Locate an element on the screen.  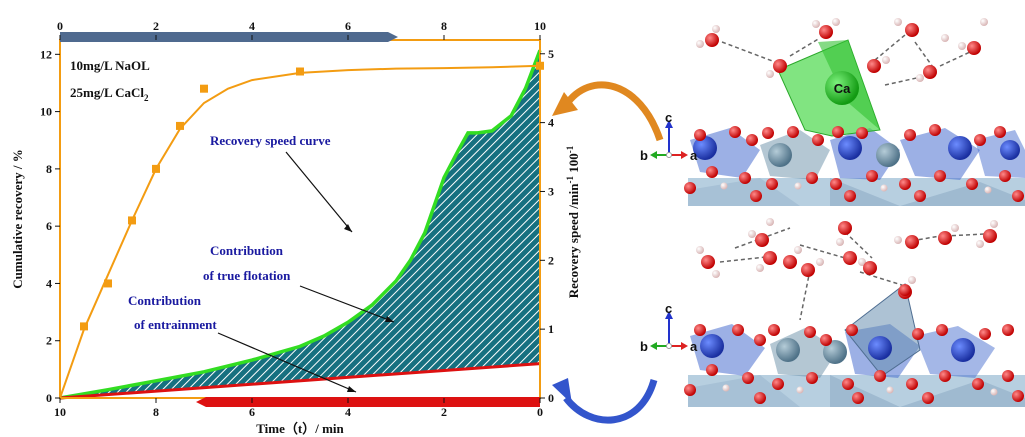
top-water-molecules is located at coordinates (842, 50).